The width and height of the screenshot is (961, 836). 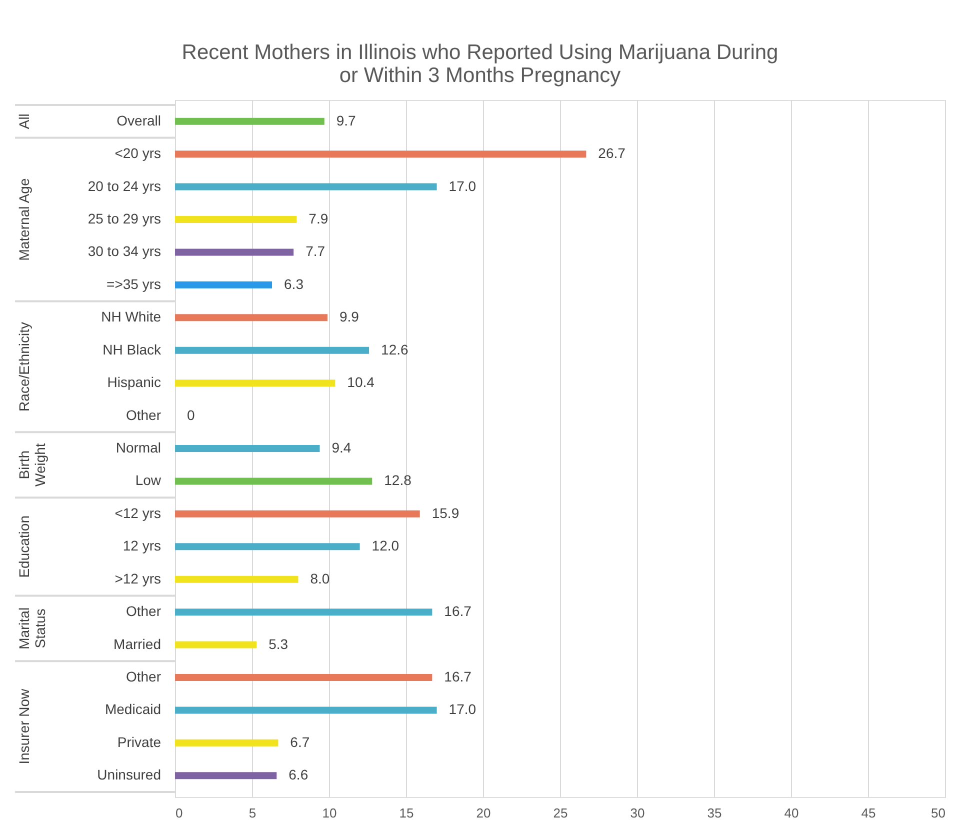 I want to click on data-label: 6.6, so click(x=298, y=774).